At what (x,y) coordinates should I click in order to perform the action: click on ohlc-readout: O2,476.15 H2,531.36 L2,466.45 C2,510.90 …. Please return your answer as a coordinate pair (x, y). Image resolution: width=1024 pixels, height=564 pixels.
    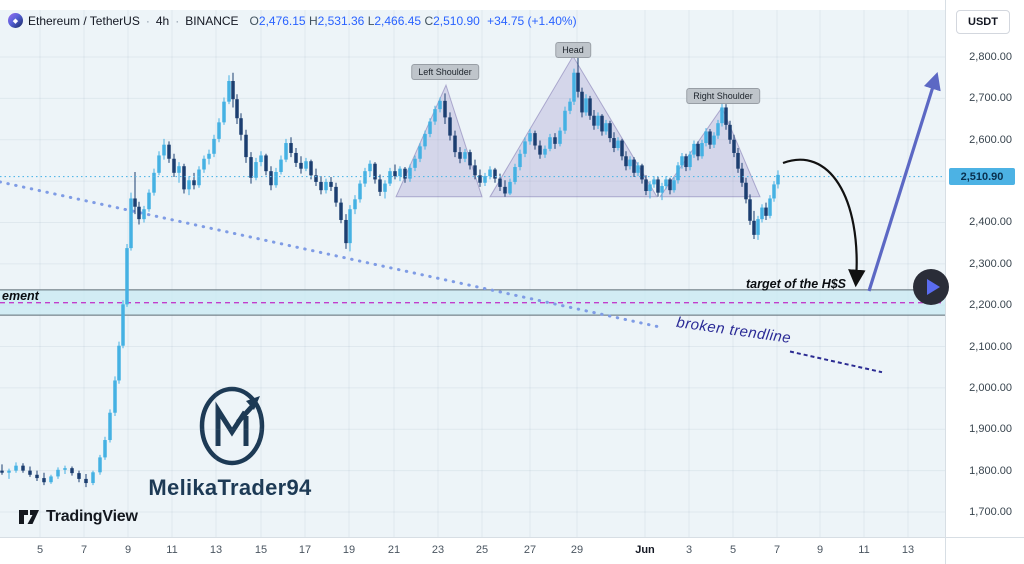
    Looking at the image, I should click on (413, 21).